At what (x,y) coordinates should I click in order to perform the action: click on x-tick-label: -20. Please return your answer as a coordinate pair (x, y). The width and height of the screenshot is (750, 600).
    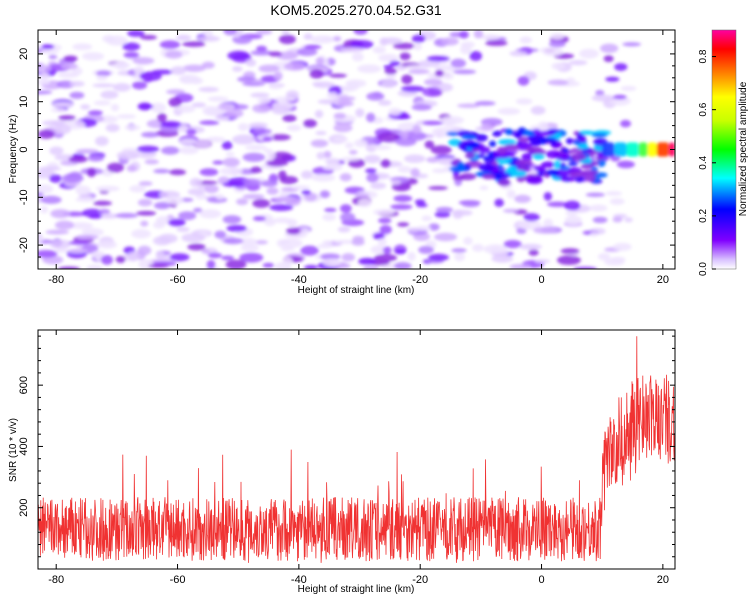
    Looking at the image, I should click on (420, 280).